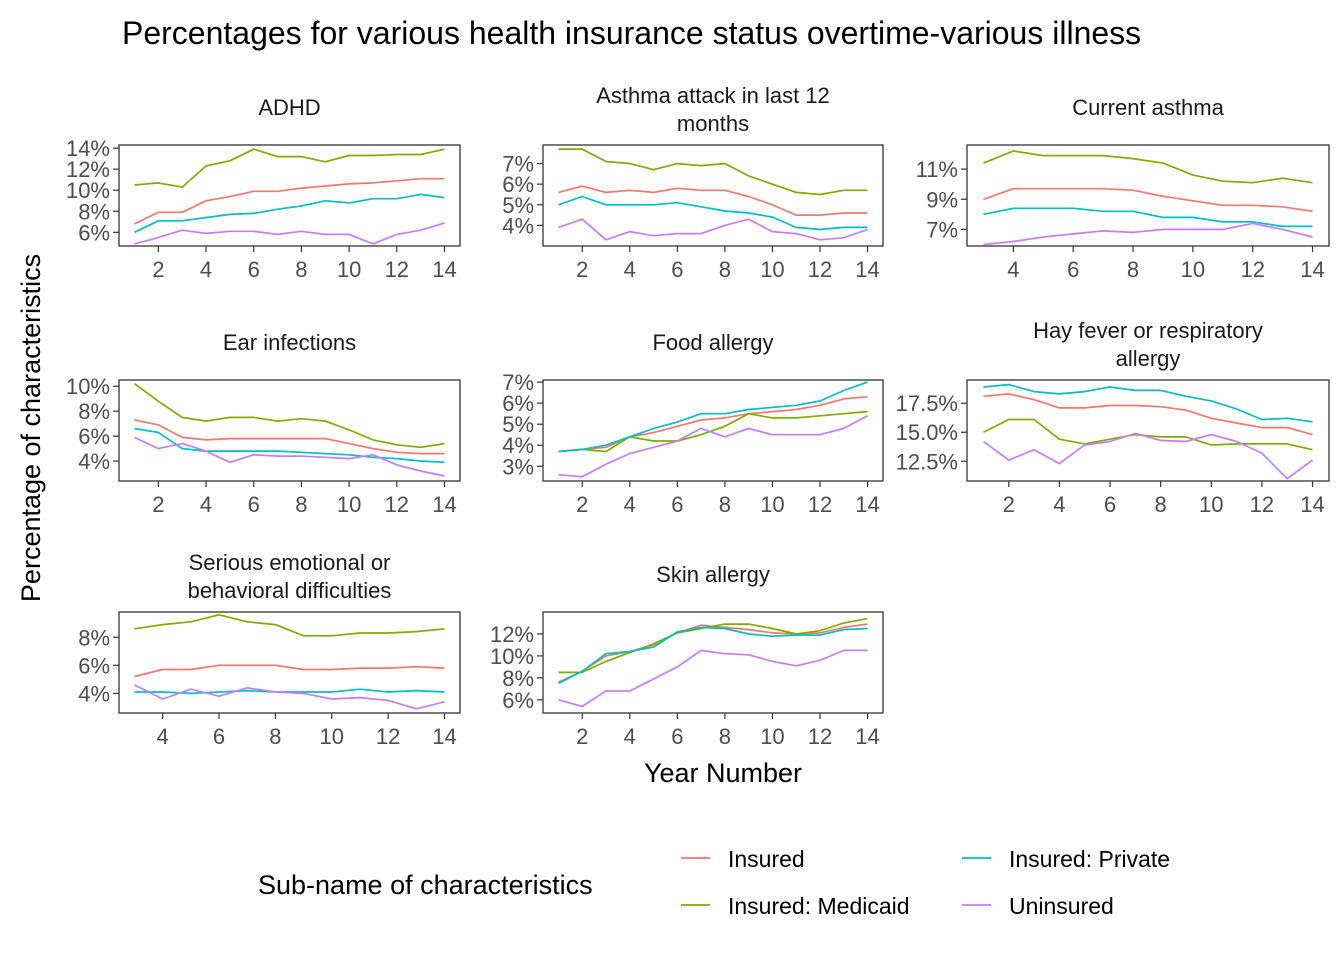 The height and width of the screenshot is (965, 1344). Describe the element at coordinates (88, 148) in the screenshot. I see `y-tick-label: 14%` at that location.